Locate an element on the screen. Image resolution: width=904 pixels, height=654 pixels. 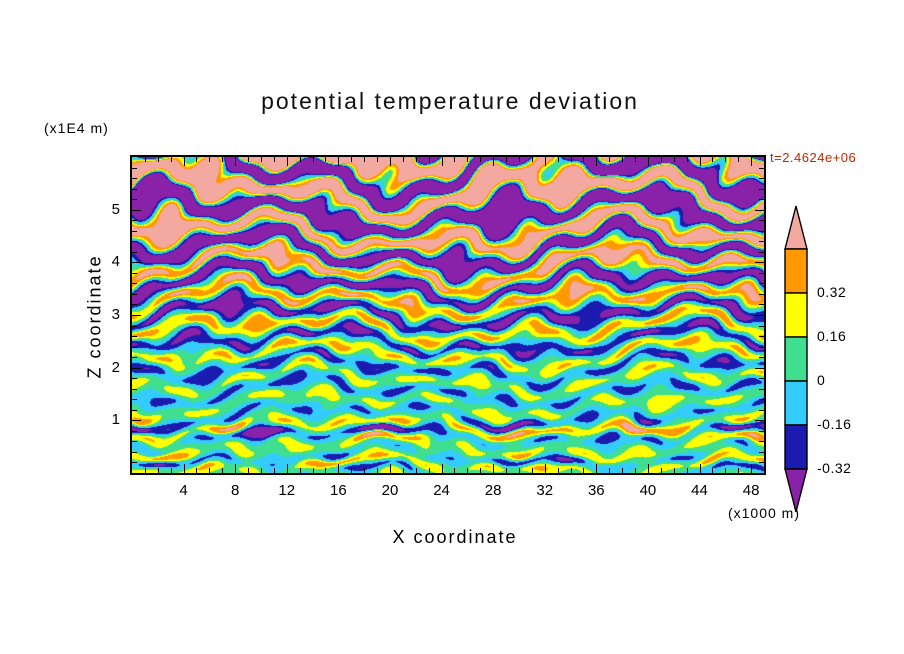
colorbar-over-arrow is located at coordinates (796, 227).